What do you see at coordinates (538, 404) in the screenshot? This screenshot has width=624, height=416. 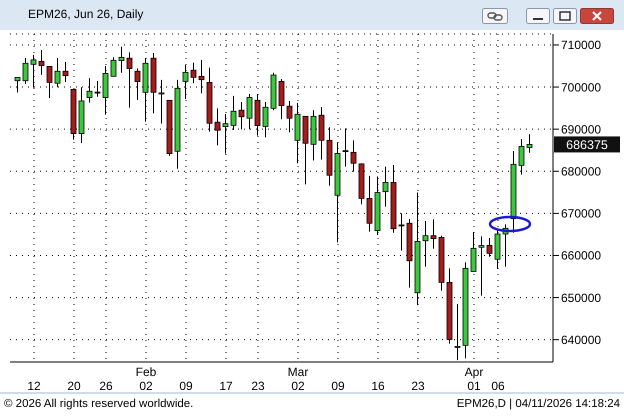 I see `text: EPM26,D | 04/11/2026 14:18:24` at bounding box center [538, 404].